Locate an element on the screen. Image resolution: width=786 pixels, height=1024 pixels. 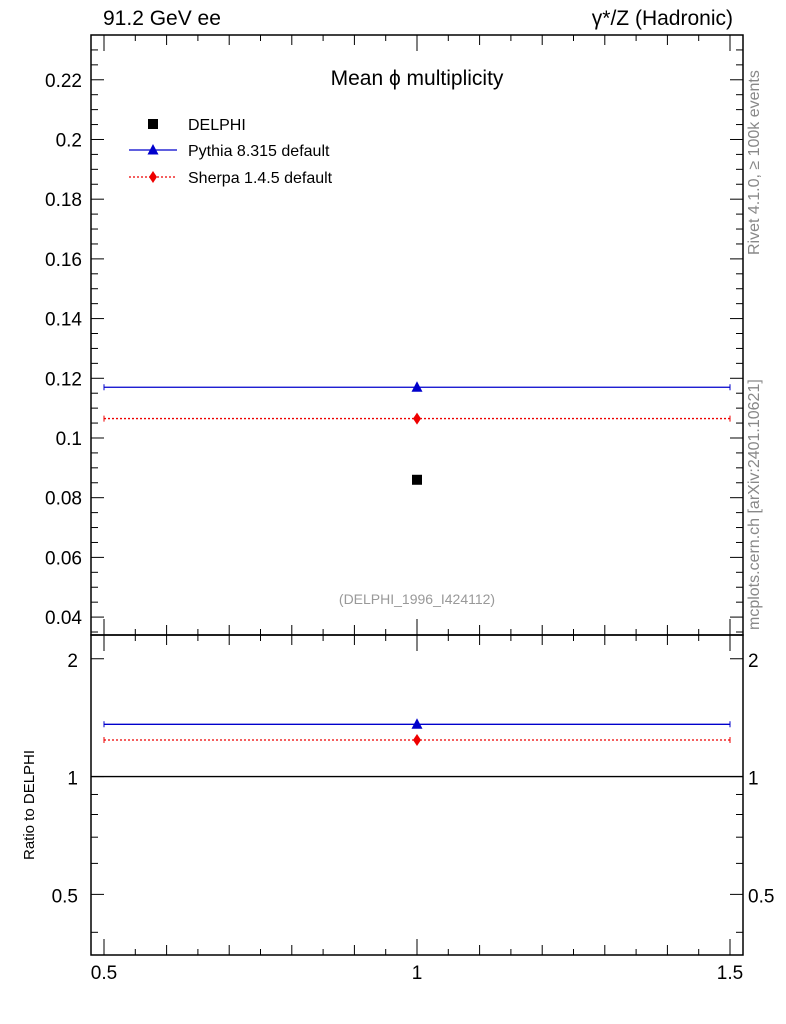
y-tick-label: 0.14 is located at coordinates (63, 320).